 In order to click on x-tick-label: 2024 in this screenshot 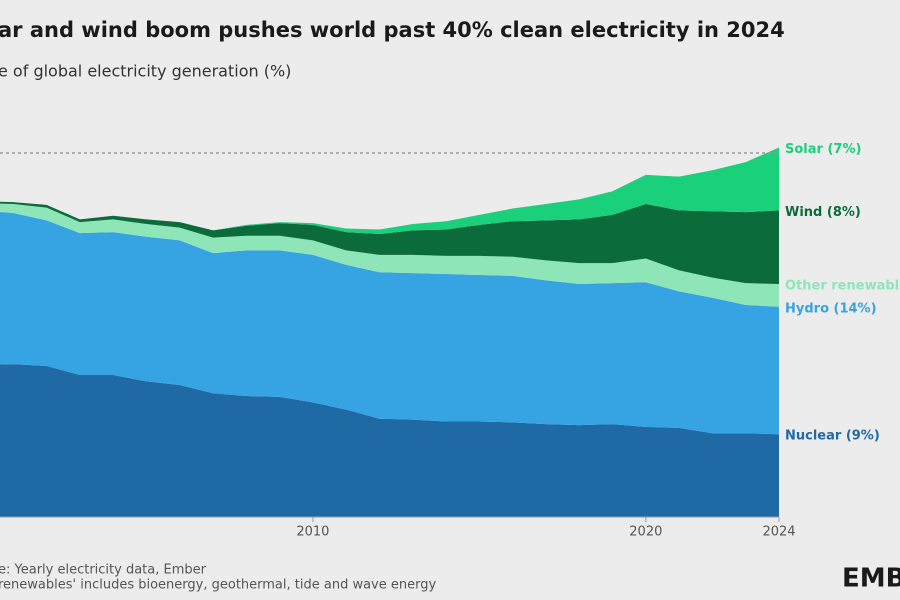, I will do `click(778, 532)`.